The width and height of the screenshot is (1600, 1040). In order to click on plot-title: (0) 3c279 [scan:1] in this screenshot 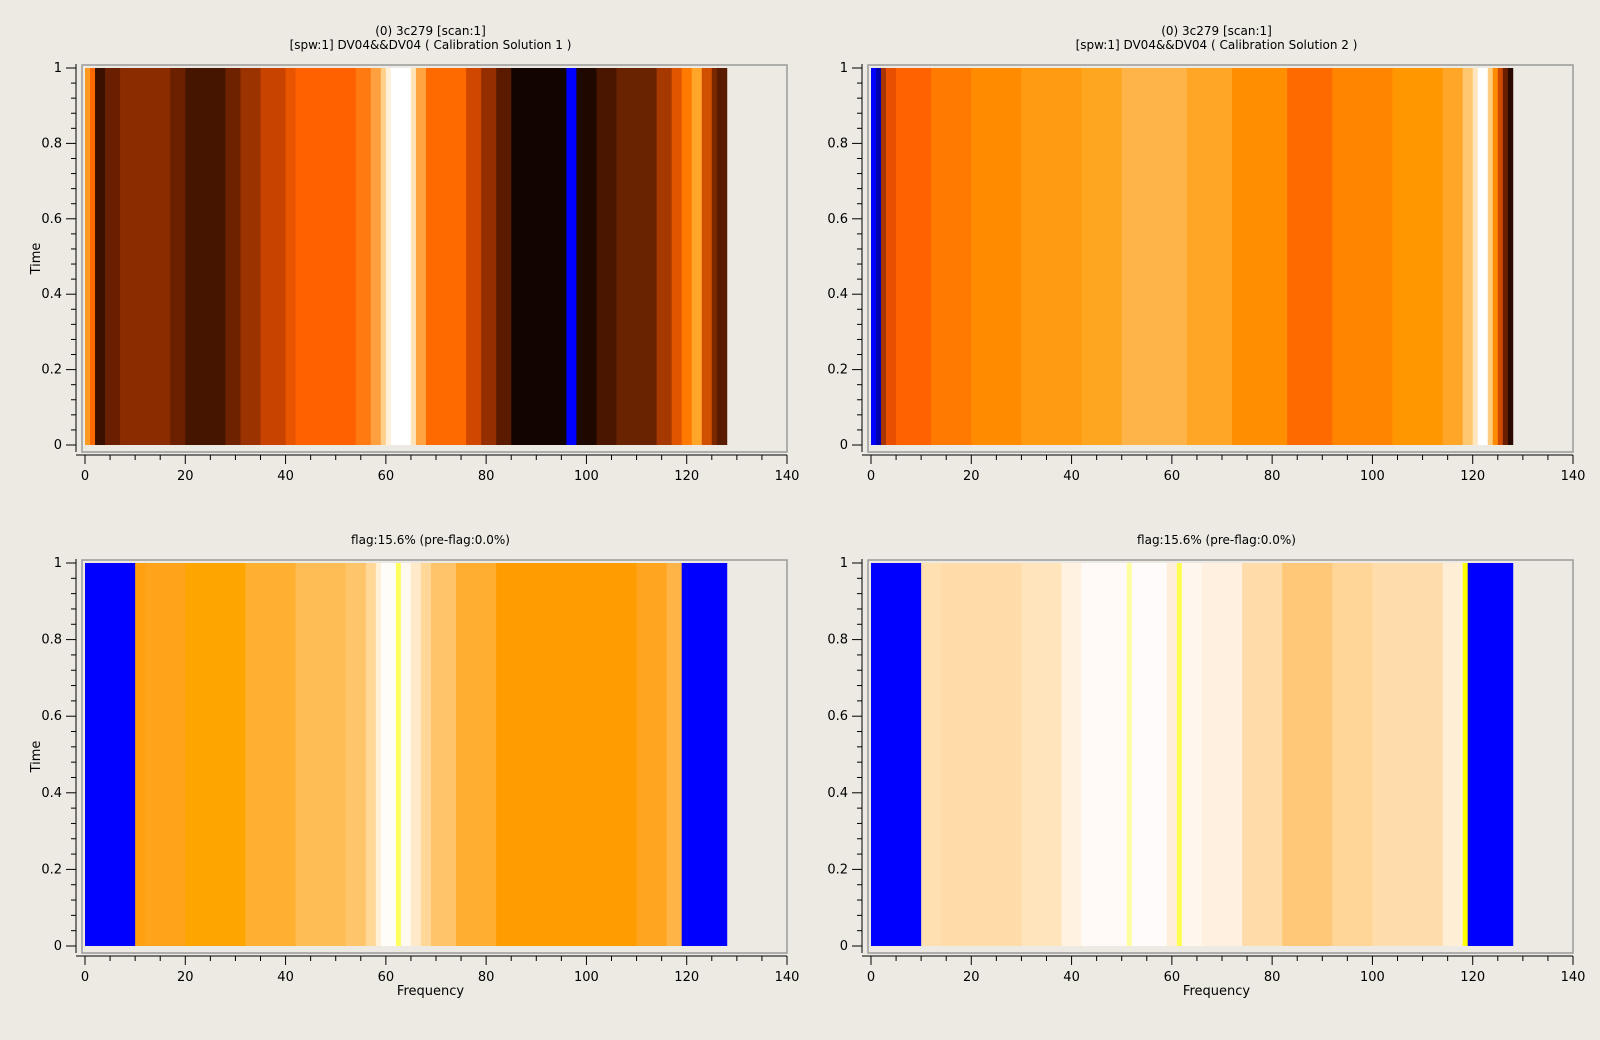, I will do `click(1216, 31)`.